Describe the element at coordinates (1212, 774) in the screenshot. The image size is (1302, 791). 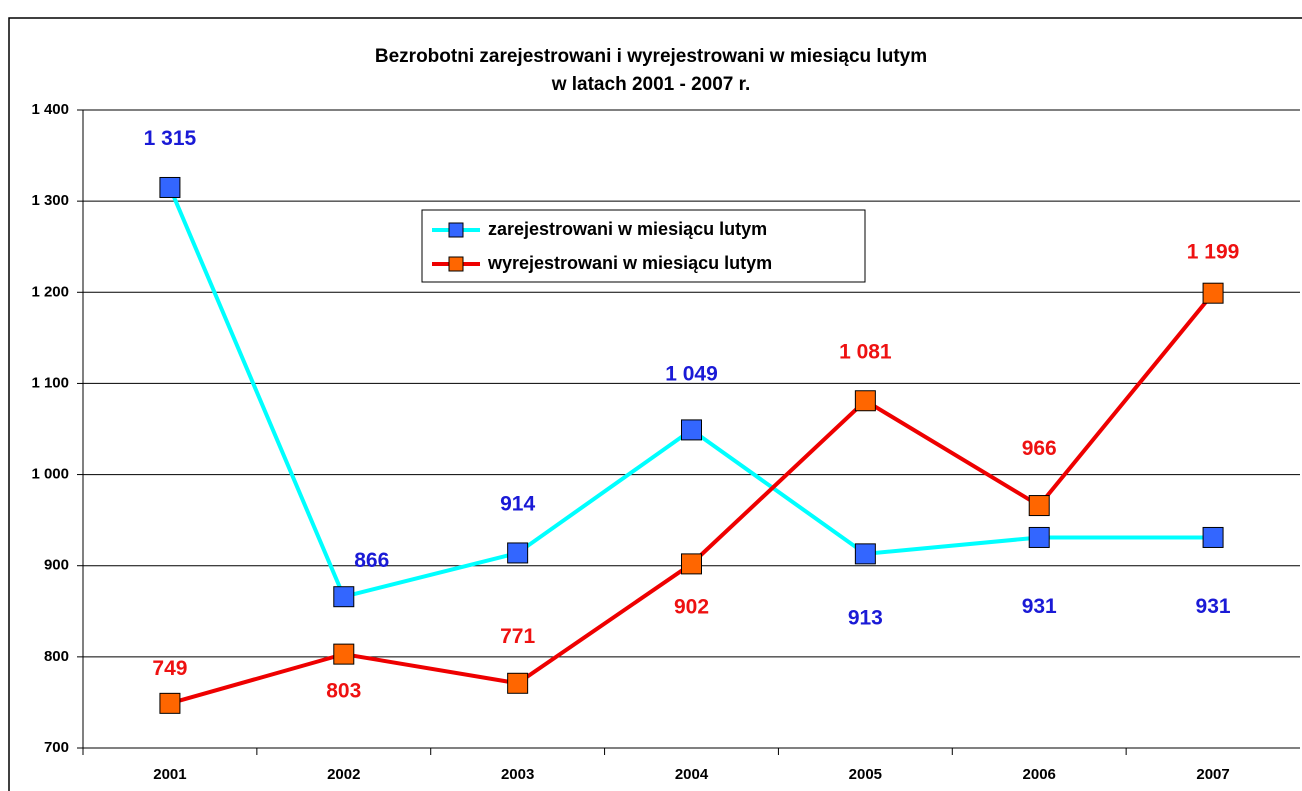
I see `x-tick-label: 2007` at that location.